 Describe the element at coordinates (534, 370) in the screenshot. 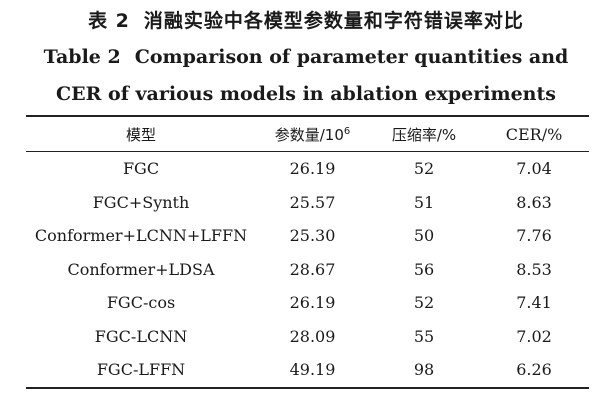

I see `cell-cer: 6.26` at that location.